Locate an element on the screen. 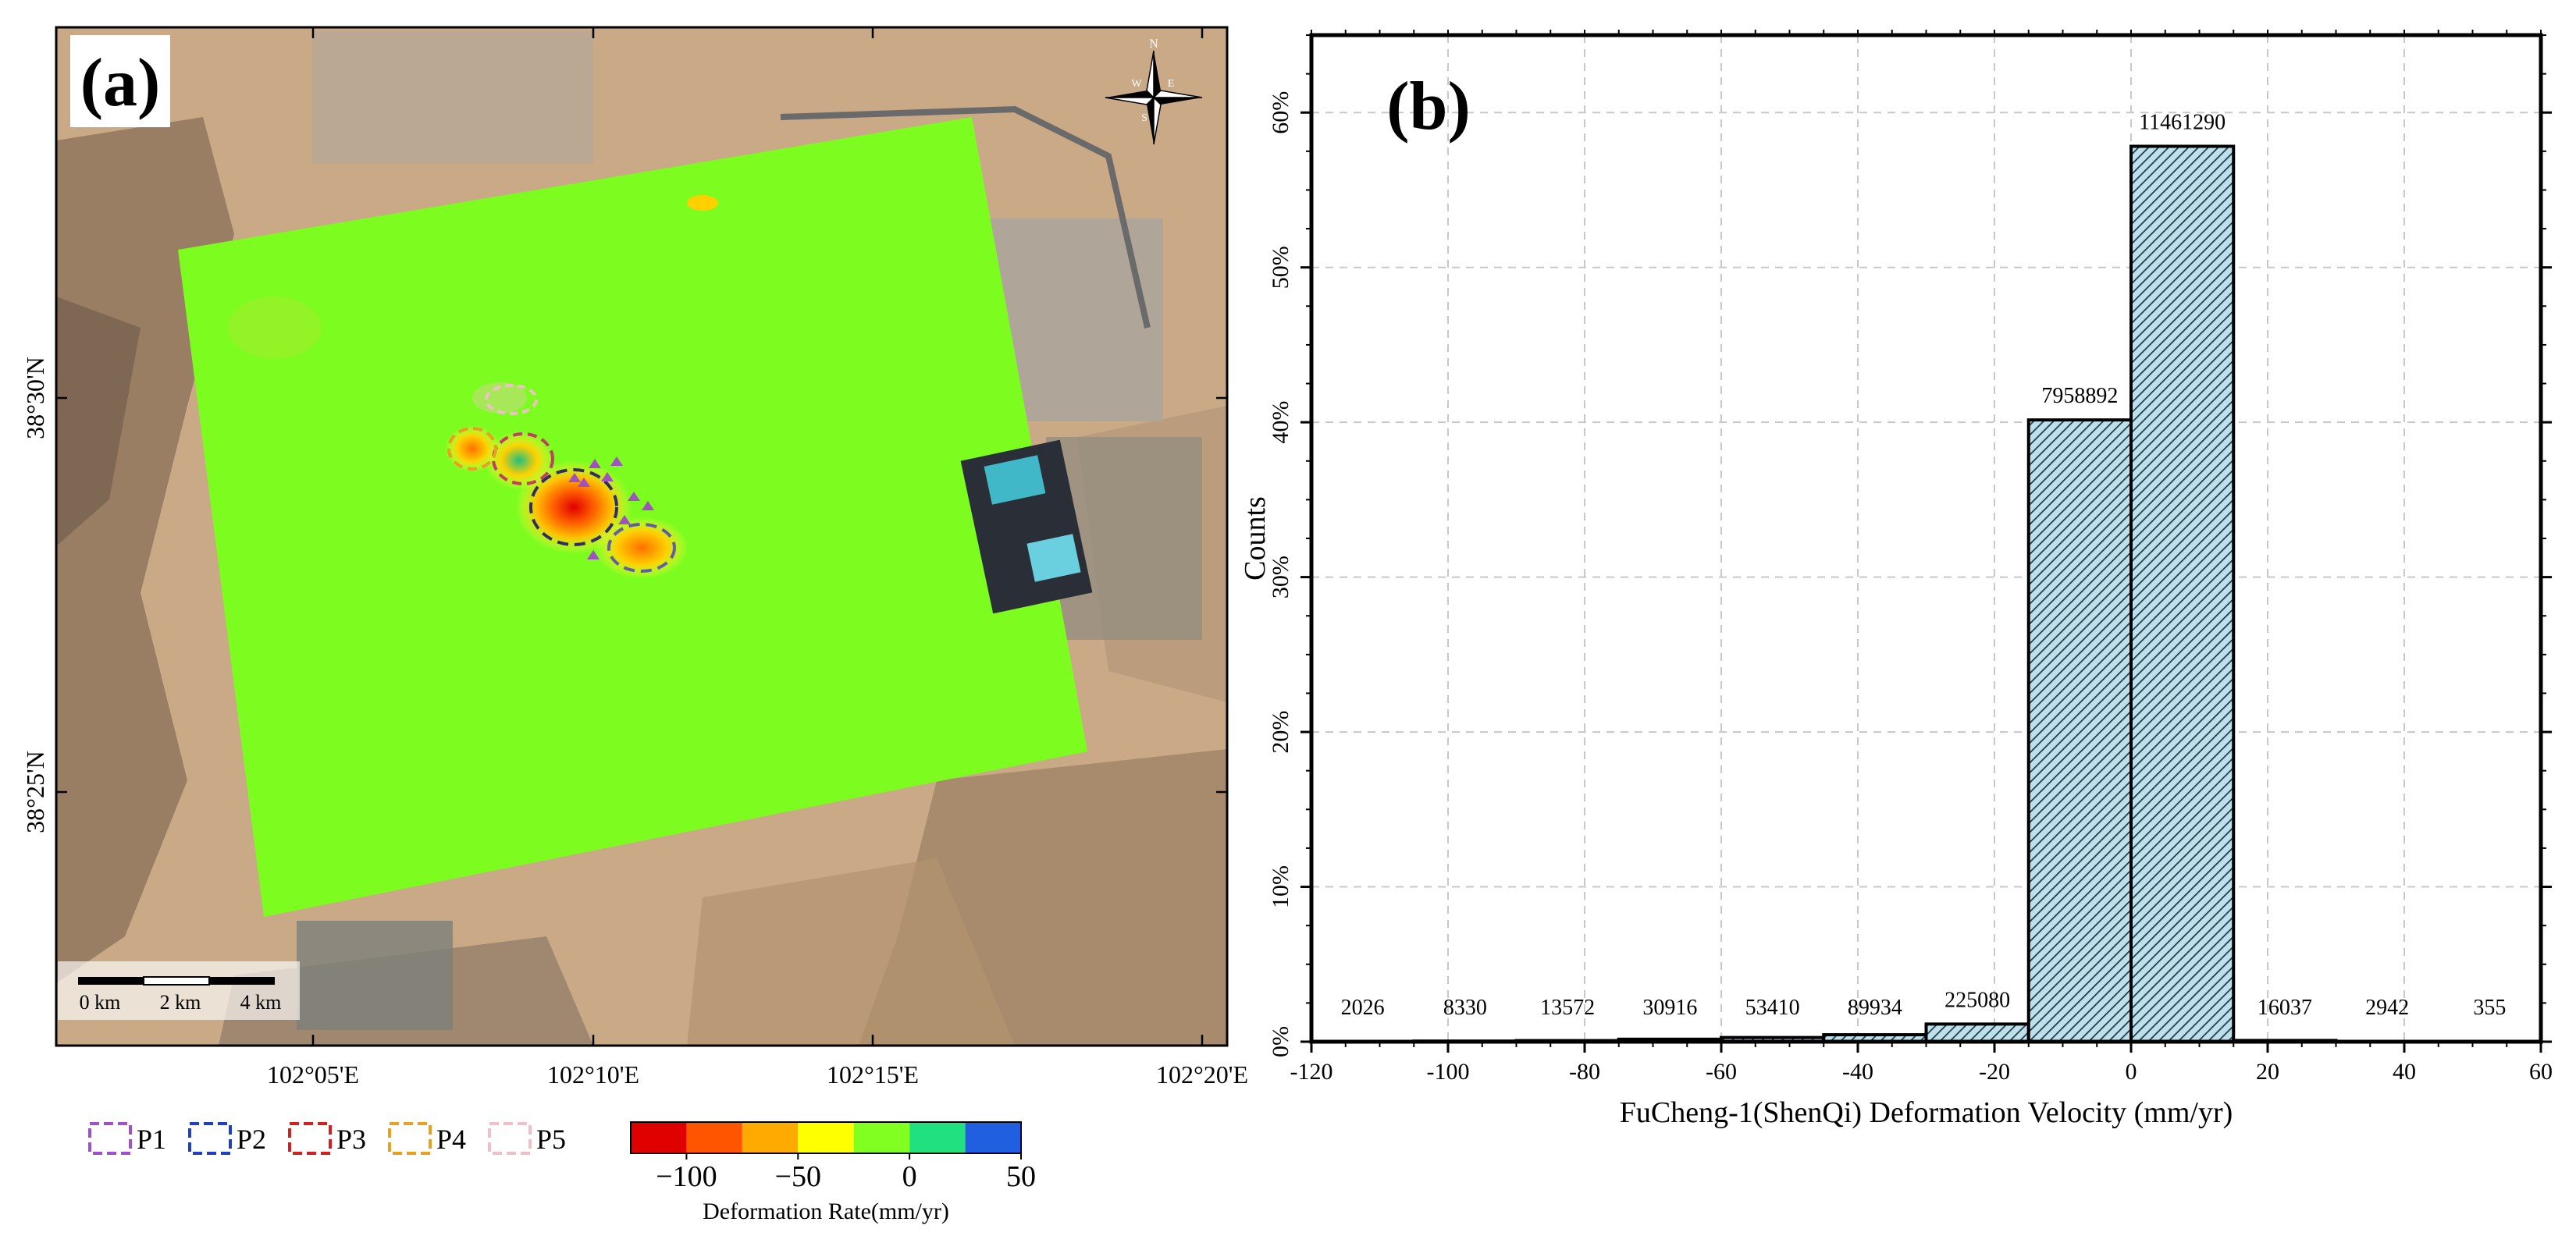  legend-swatch-p2 is located at coordinates (210, 1138).